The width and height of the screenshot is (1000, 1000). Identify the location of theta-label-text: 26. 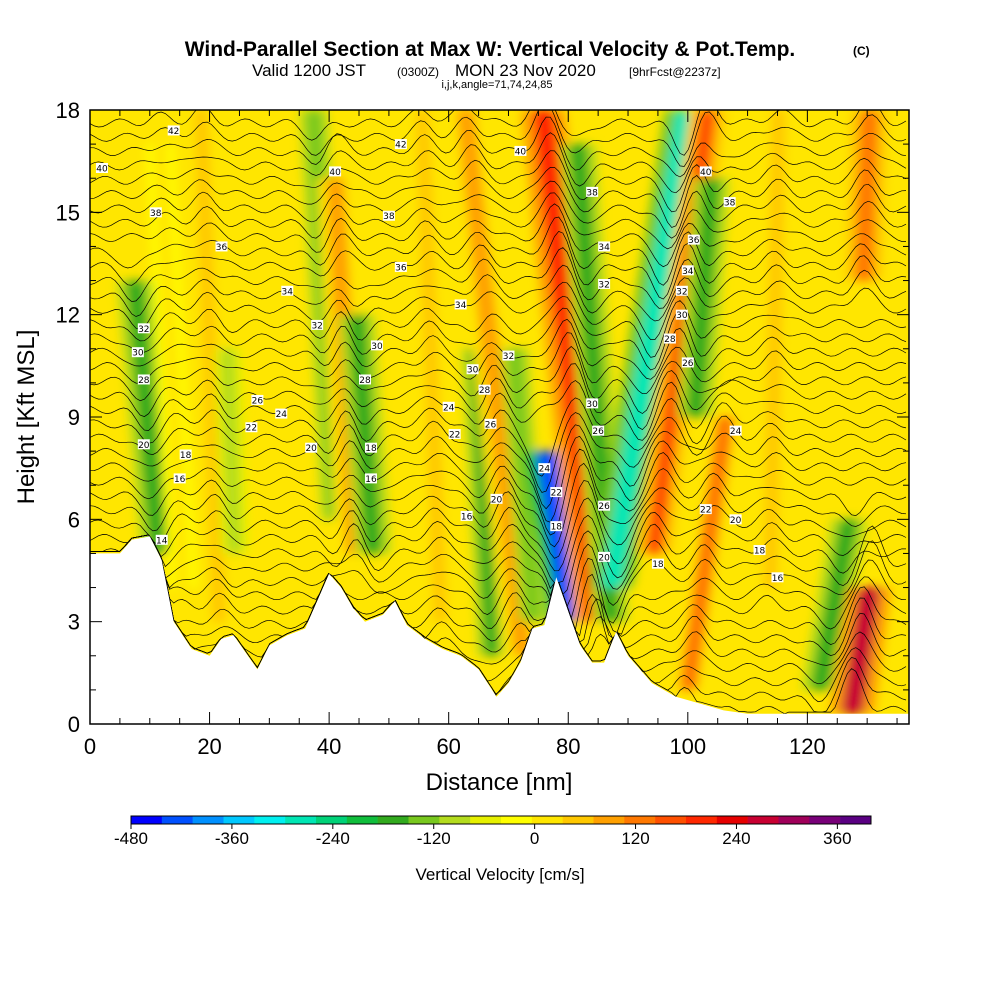
(604, 507).